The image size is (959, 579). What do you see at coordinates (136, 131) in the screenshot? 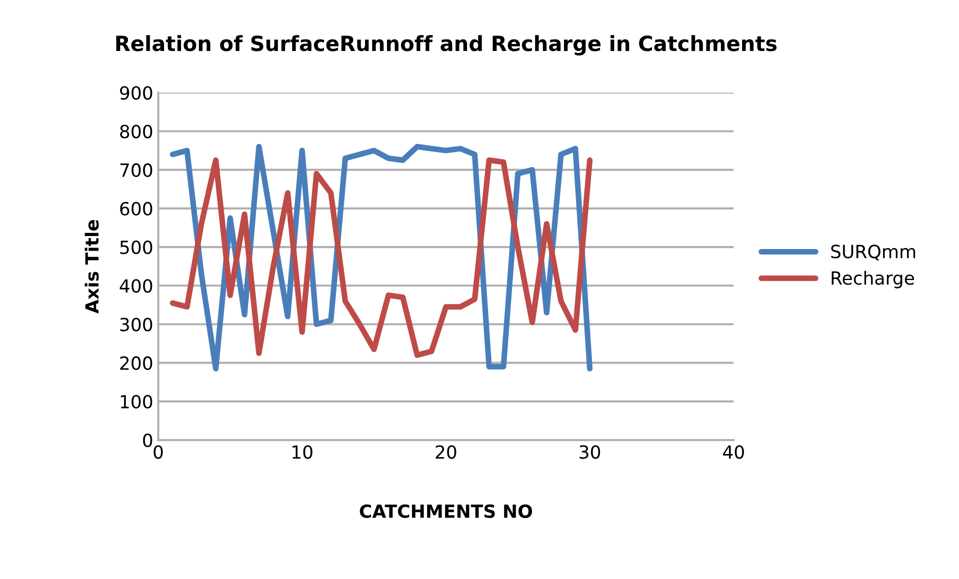
I see `y-tick-label: 800` at bounding box center [136, 131].